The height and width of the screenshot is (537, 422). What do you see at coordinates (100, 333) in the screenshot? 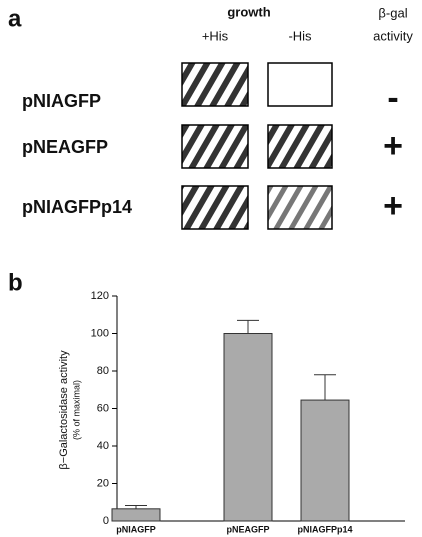
I see `y-tick-label: 100` at bounding box center [100, 333].